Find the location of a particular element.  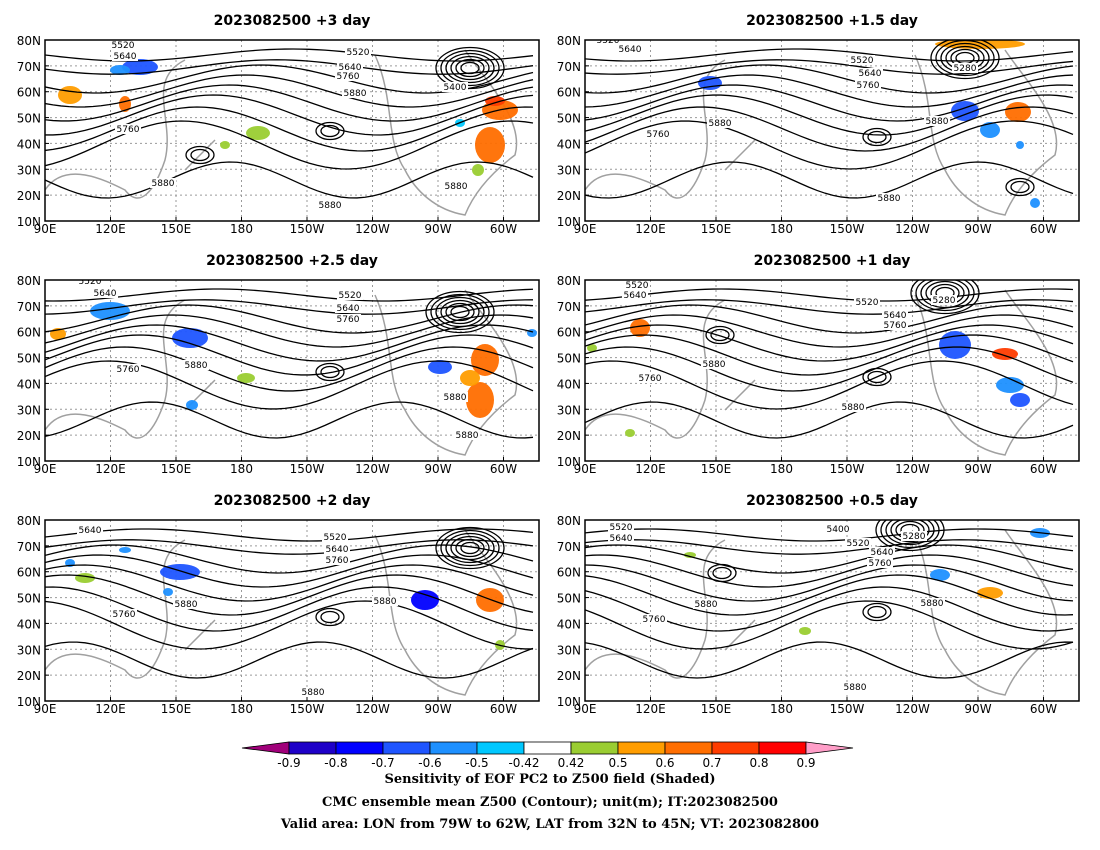

lat-tick-label: 80N is located at coordinates (29, 41).